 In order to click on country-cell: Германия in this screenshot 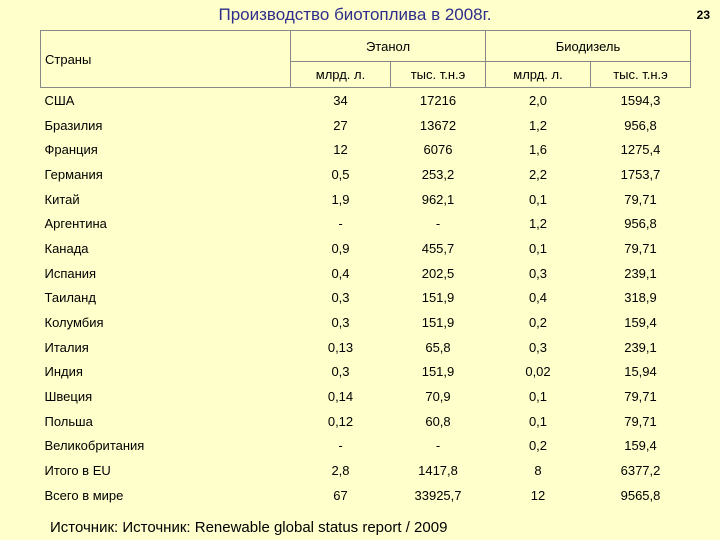, I will do `click(73, 174)`.